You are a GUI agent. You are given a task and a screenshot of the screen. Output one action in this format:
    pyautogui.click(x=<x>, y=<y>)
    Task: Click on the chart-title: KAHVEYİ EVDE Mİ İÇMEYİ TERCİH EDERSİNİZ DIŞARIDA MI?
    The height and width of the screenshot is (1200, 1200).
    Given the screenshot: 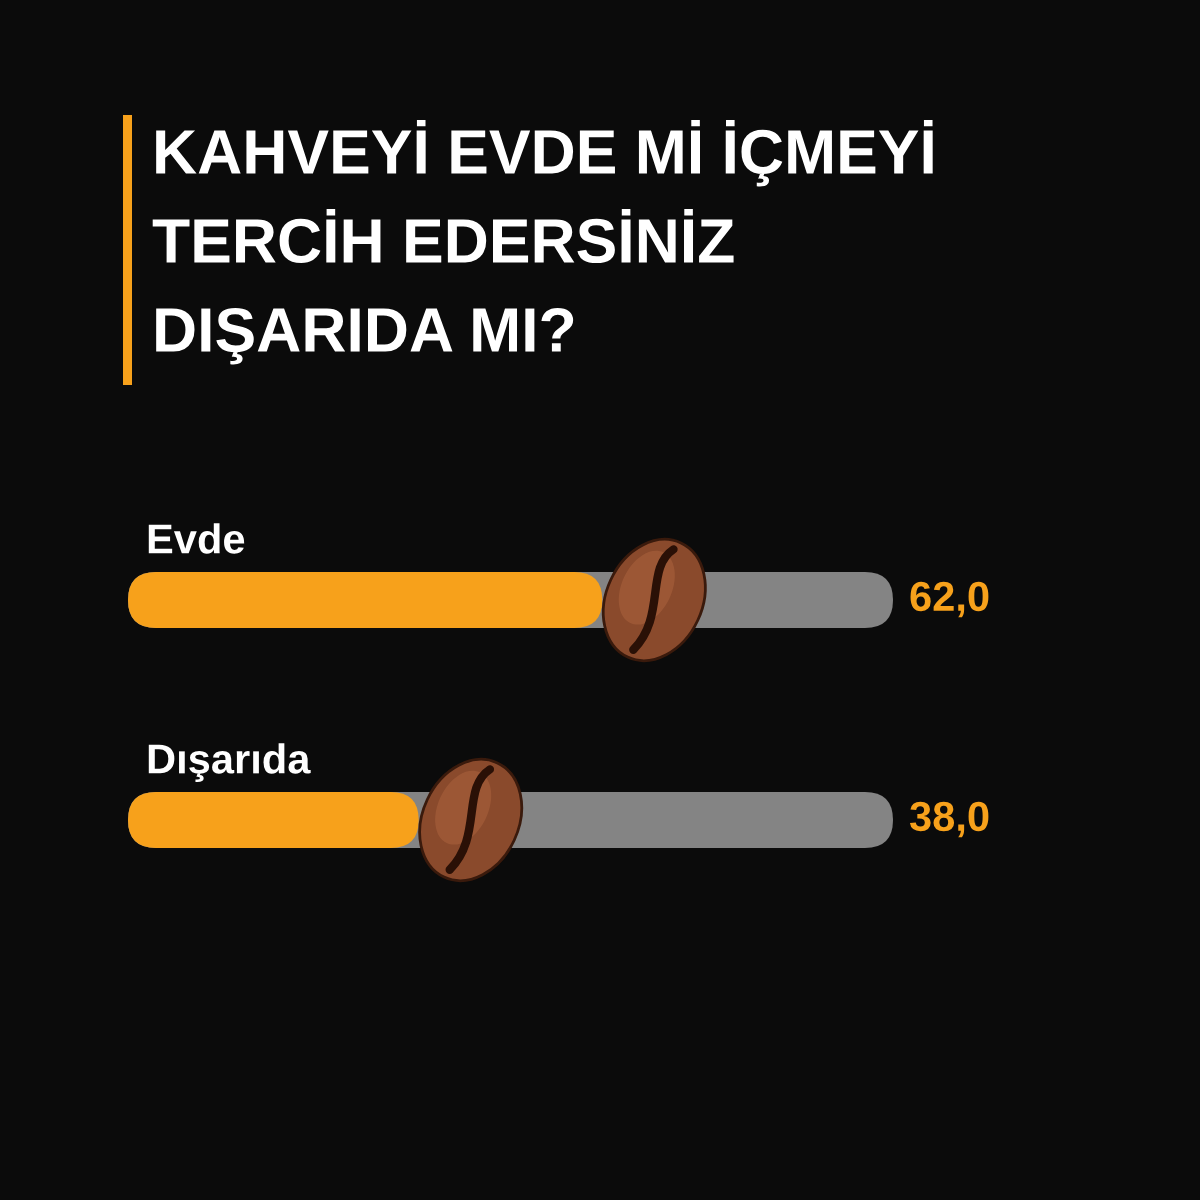 What is the action you would take?
    pyautogui.click(x=542, y=242)
    